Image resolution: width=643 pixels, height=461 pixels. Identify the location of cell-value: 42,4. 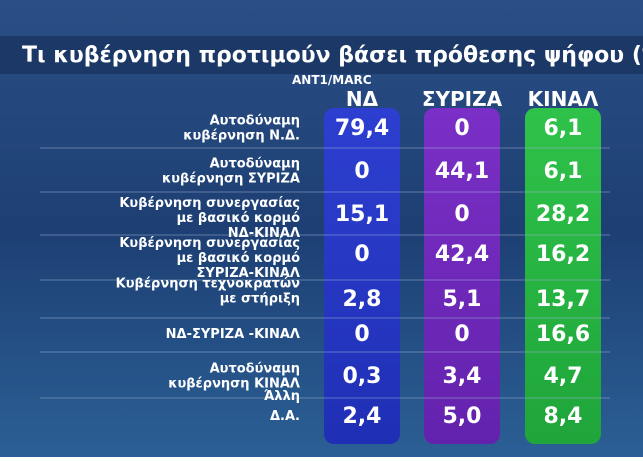
(462, 254).